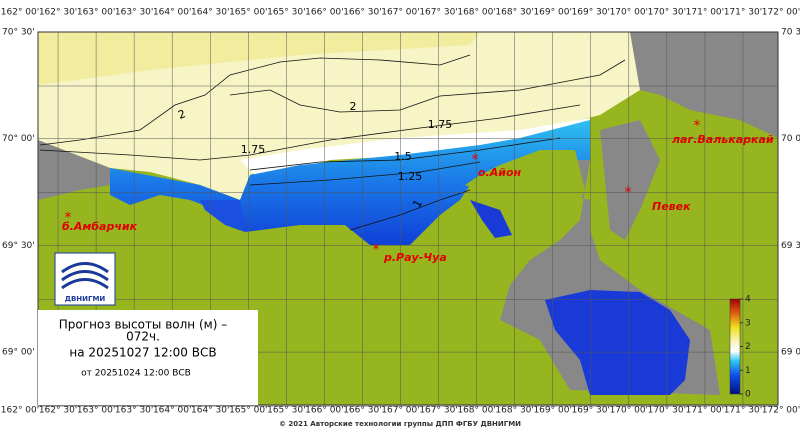 This screenshot has height=434, width=800. I want to click on legend-valid: на 20251027 12:00 ВСВ, so click(142, 353).